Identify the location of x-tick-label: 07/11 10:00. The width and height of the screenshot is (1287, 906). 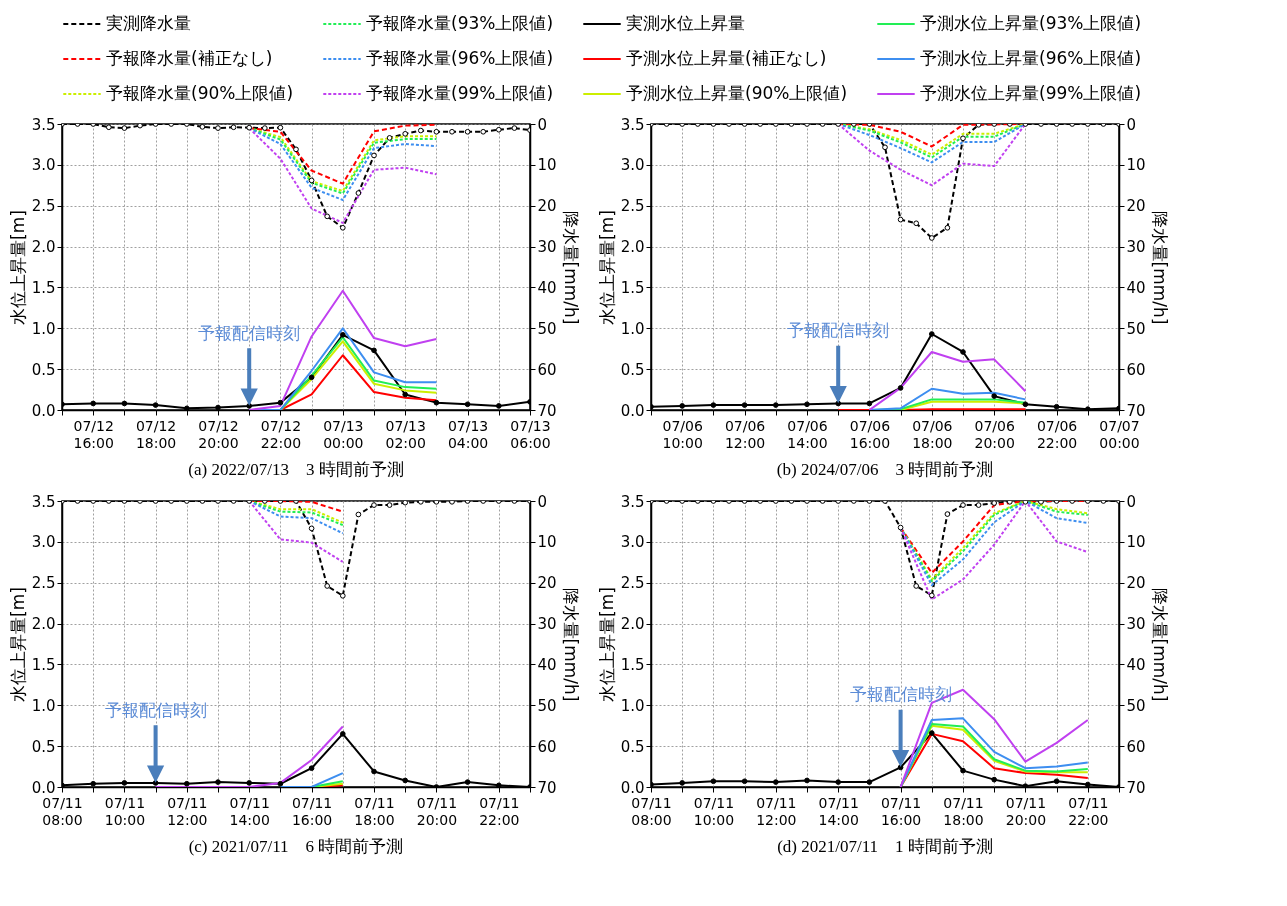
(125, 811).